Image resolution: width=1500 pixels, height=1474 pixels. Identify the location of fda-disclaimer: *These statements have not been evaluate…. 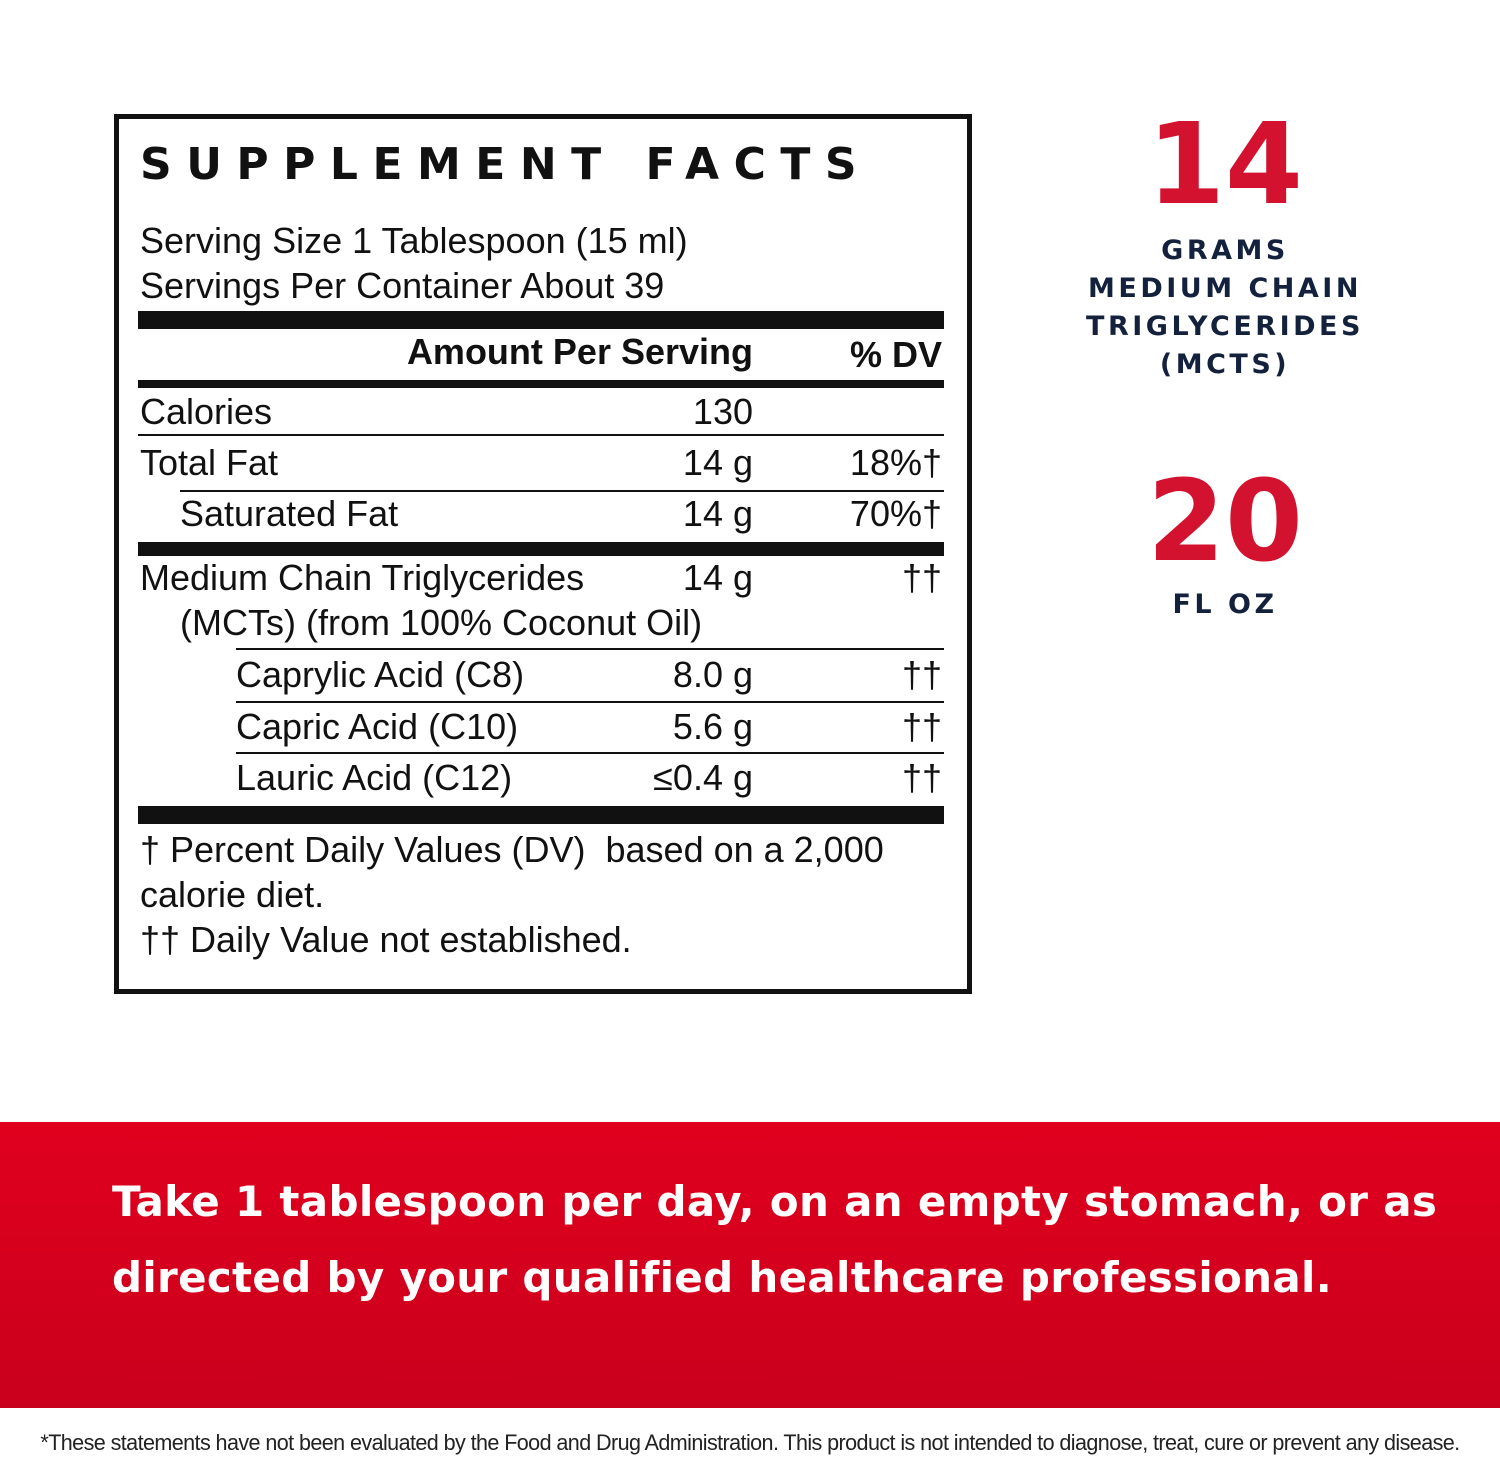
(750, 1442).